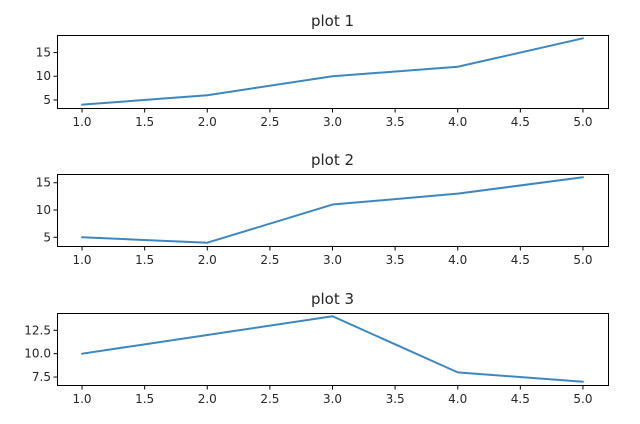  What do you see at coordinates (37, 354) in the screenshot?
I see `y-tick-label: 10.0` at bounding box center [37, 354].